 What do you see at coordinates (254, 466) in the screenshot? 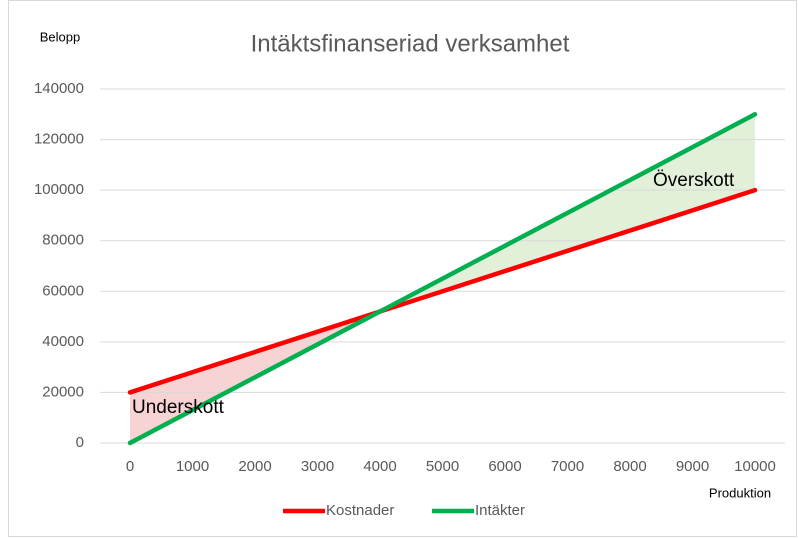
I see `x-tick-label: 2000` at bounding box center [254, 466].